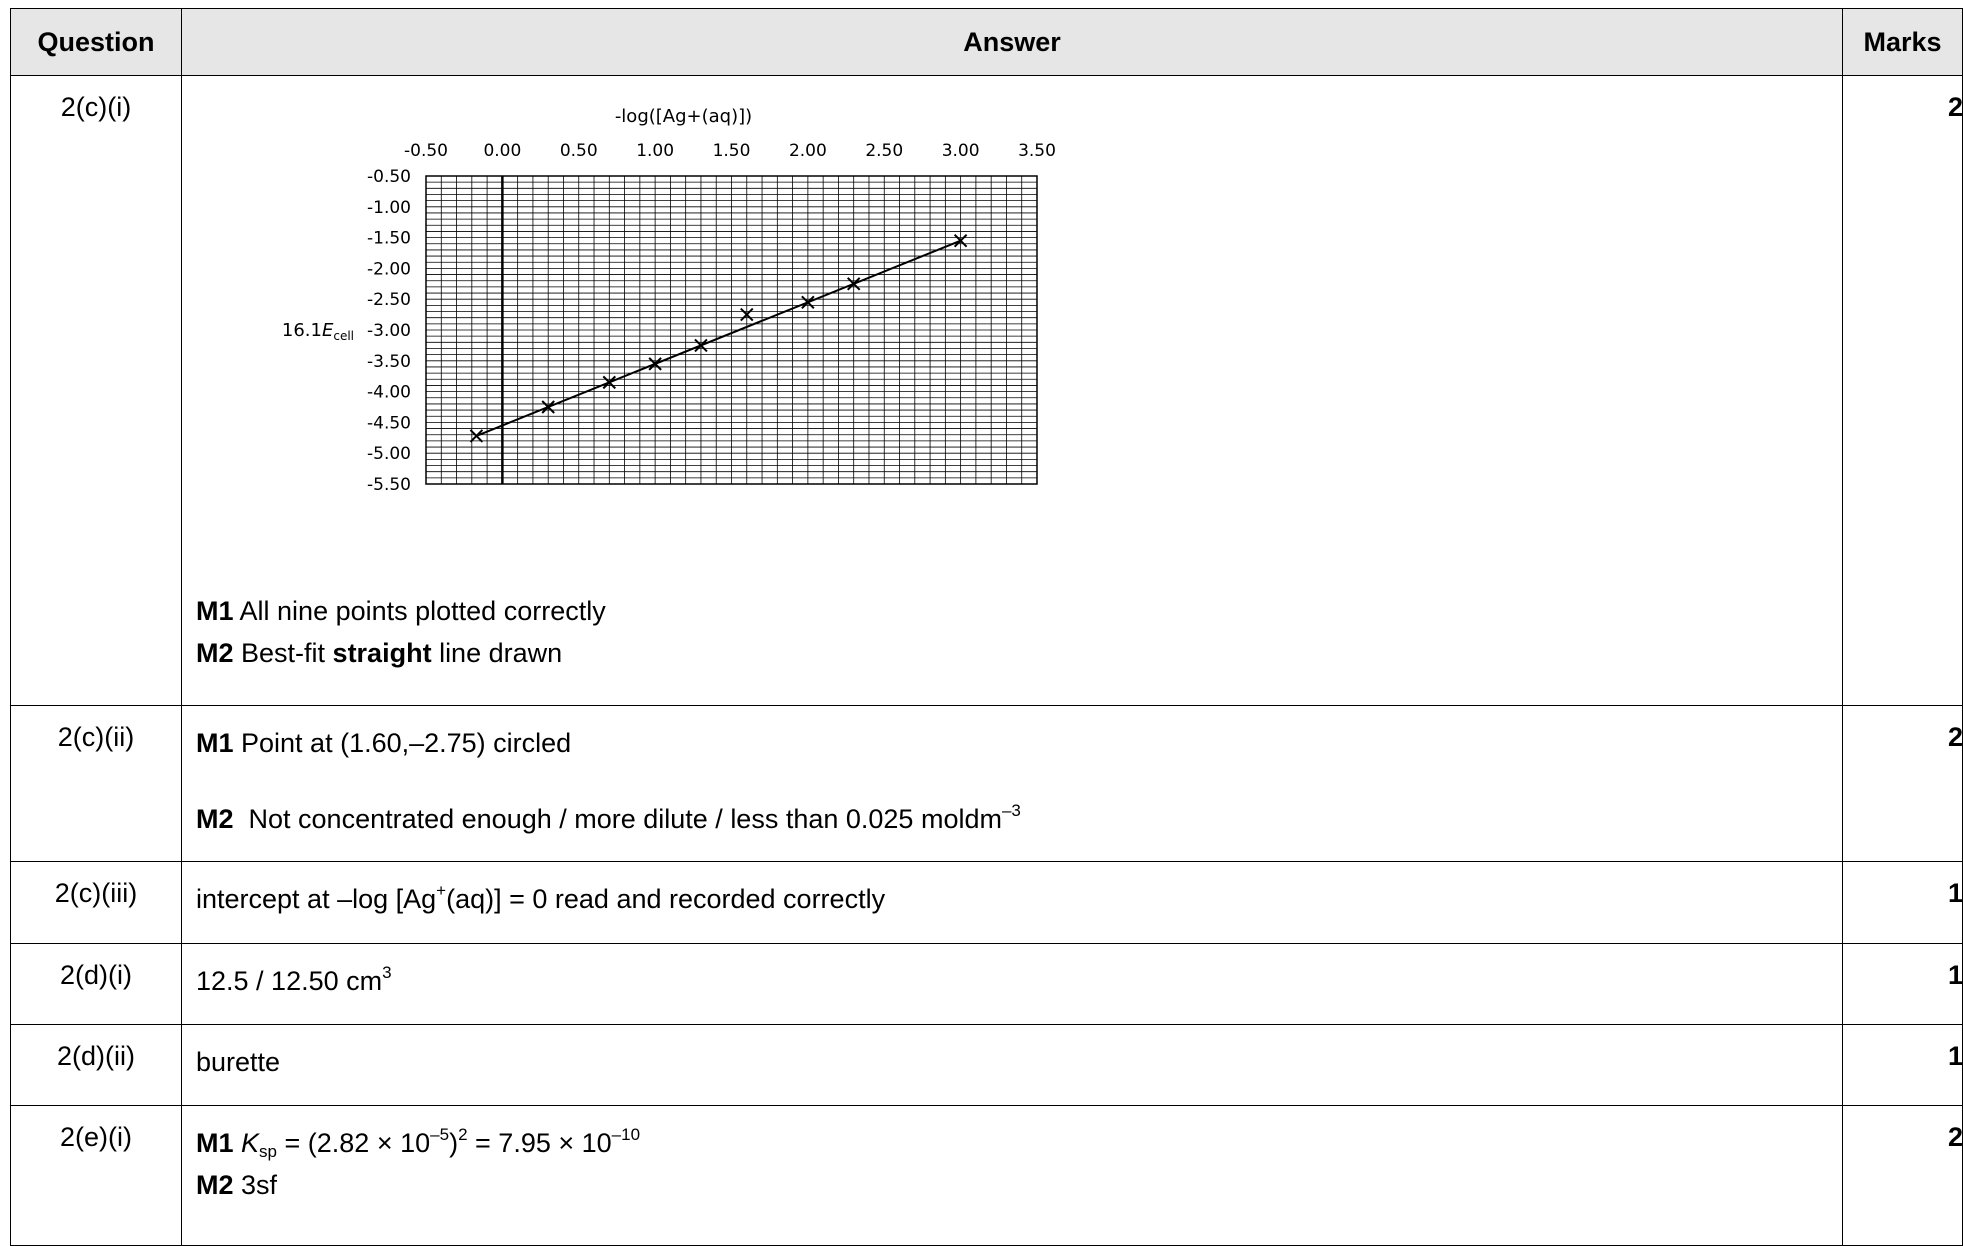  Describe the element at coordinates (402, 743) in the screenshot. I see `m1-text: Point at (1.60,–2.75) circled` at that location.